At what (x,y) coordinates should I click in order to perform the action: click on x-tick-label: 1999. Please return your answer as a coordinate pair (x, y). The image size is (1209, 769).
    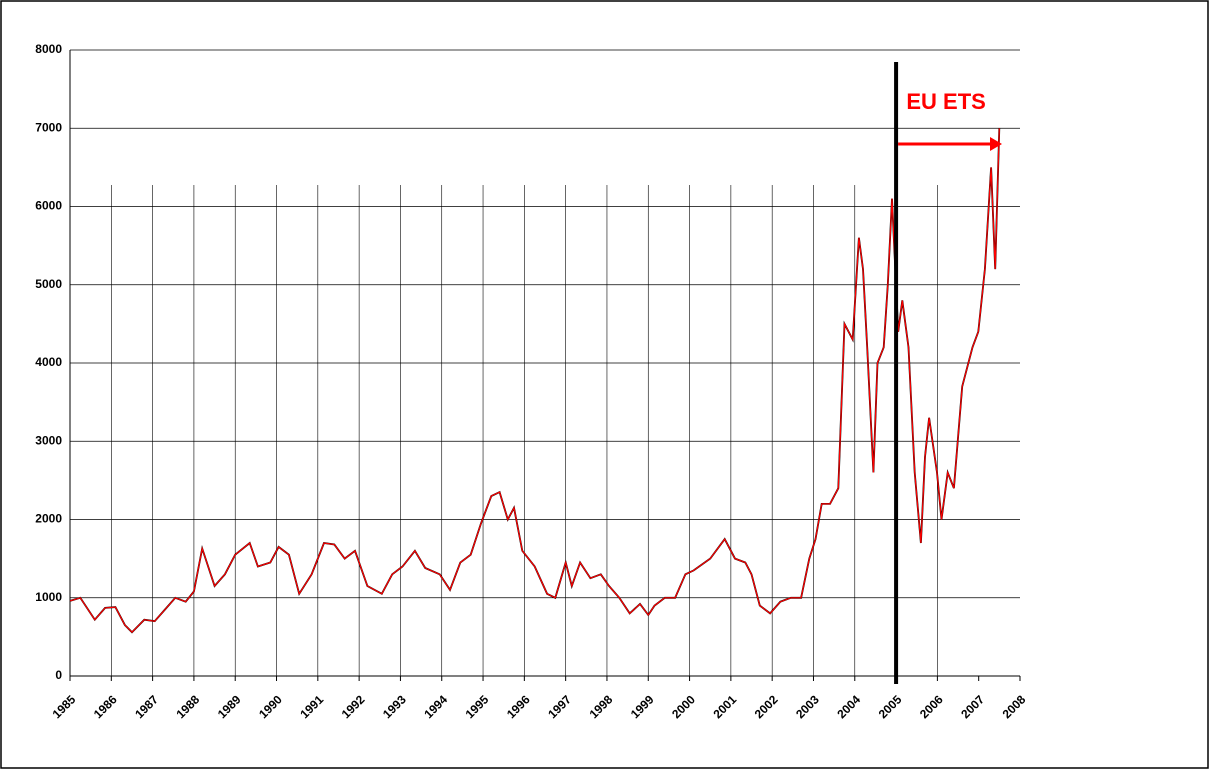
    Looking at the image, I should click on (642, 706).